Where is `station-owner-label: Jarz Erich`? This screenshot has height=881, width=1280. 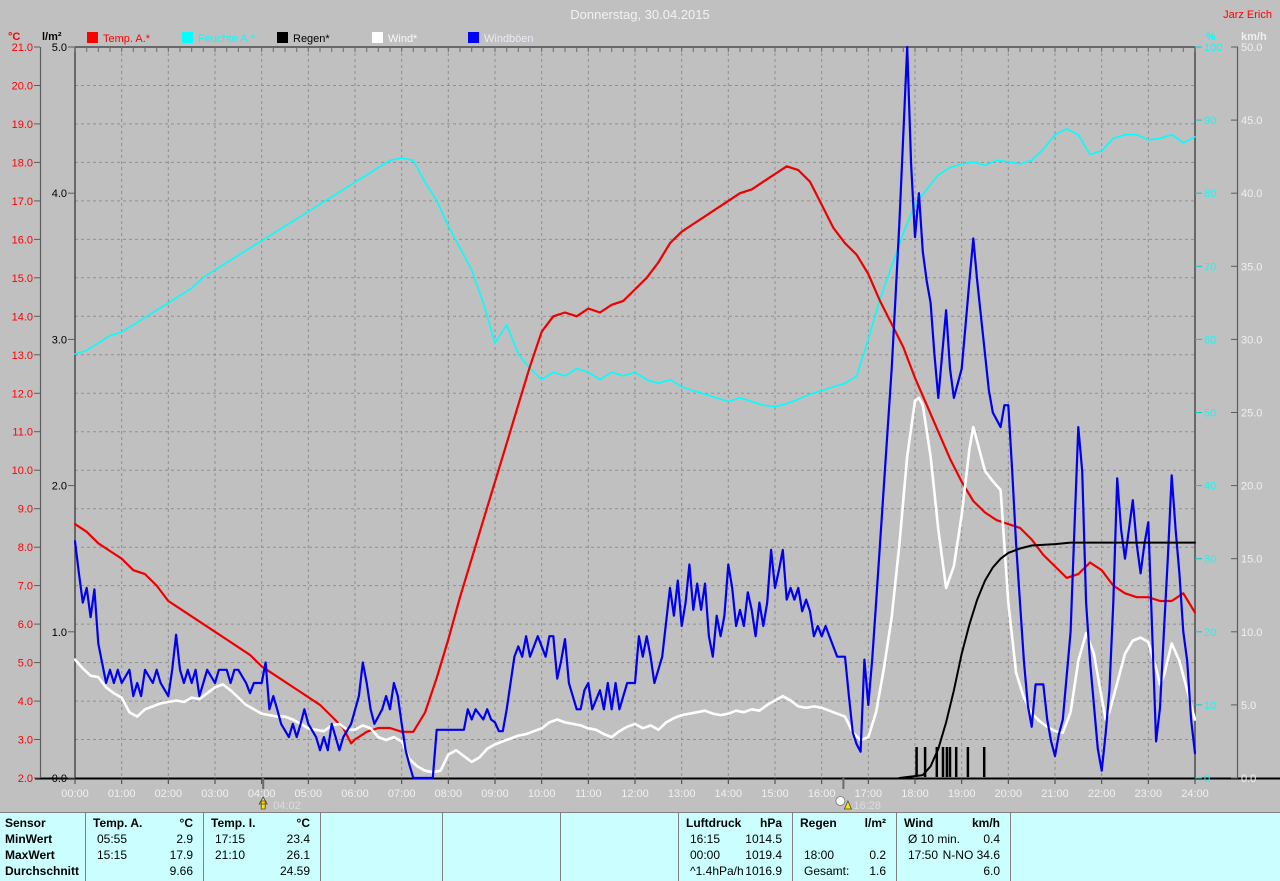 station-owner-label: Jarz Erich is located at coordinates (1247, 15).